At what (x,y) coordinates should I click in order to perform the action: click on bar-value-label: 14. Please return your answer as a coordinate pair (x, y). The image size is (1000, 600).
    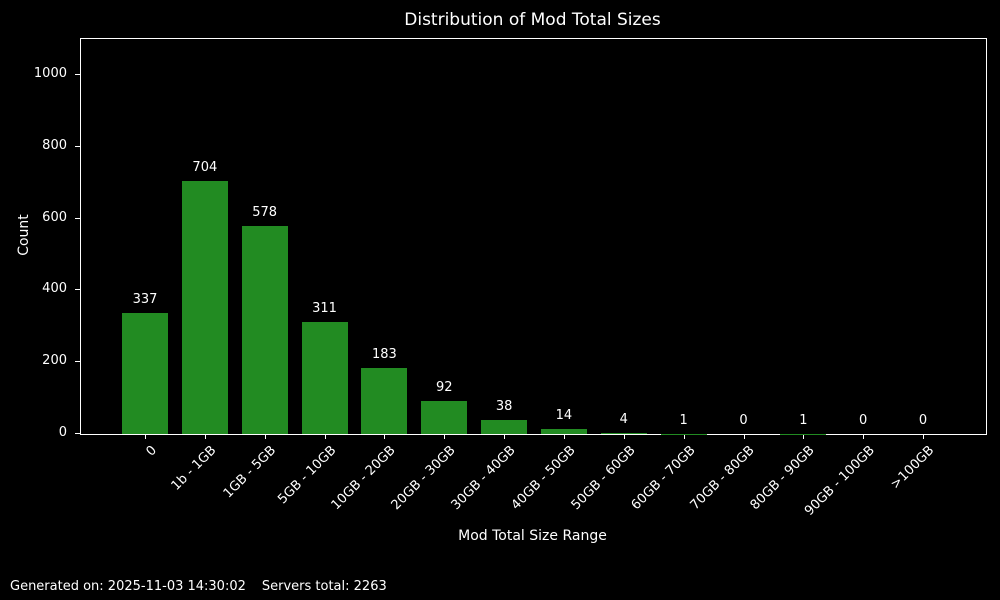
    Looking at the image, I should click on (564, 415).